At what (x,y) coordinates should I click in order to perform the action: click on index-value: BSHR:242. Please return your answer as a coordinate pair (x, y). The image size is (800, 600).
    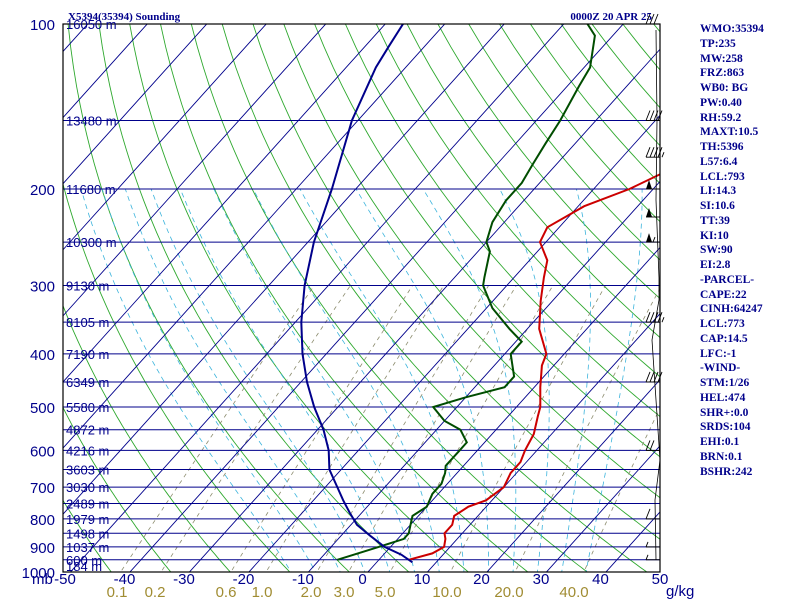
    Looking at the image, I should click on (726, 471).